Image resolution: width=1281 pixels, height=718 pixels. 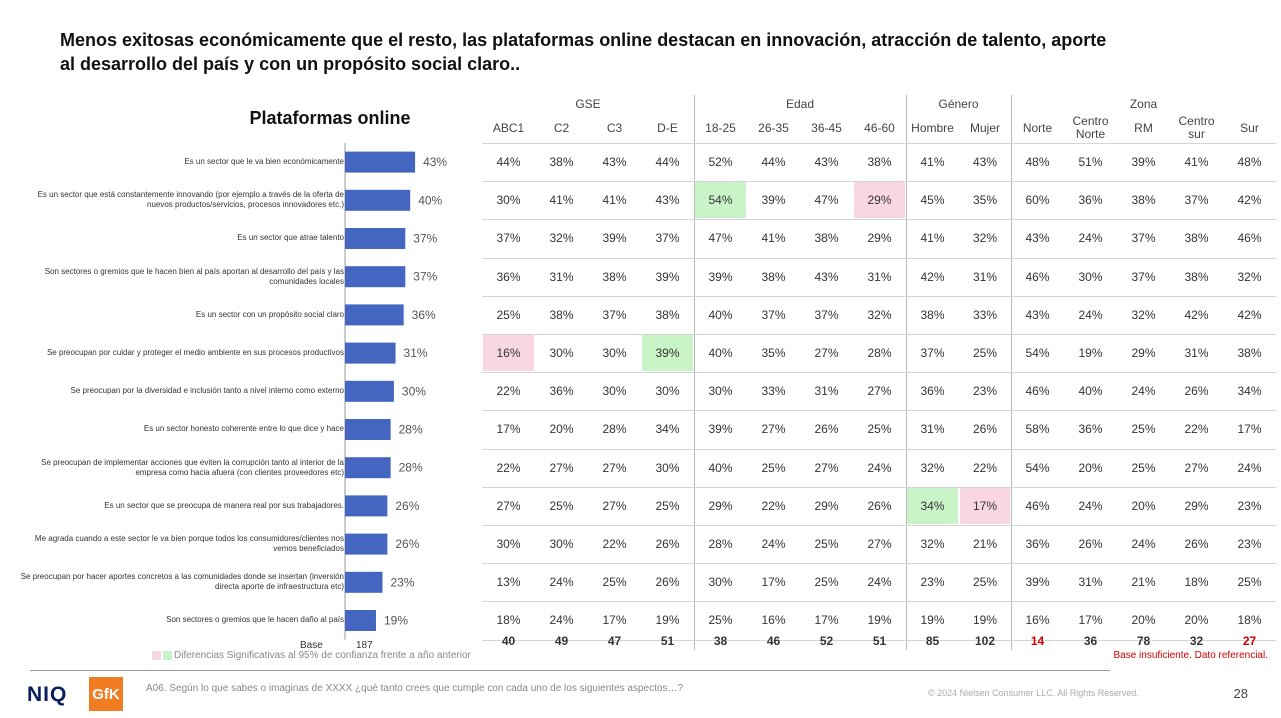 I want to click on bar-chart: 43% 40% 37% 37% 36% 31% 30% 28% 28% 26% 26% 23% 19%, so click(x=395, y=391).